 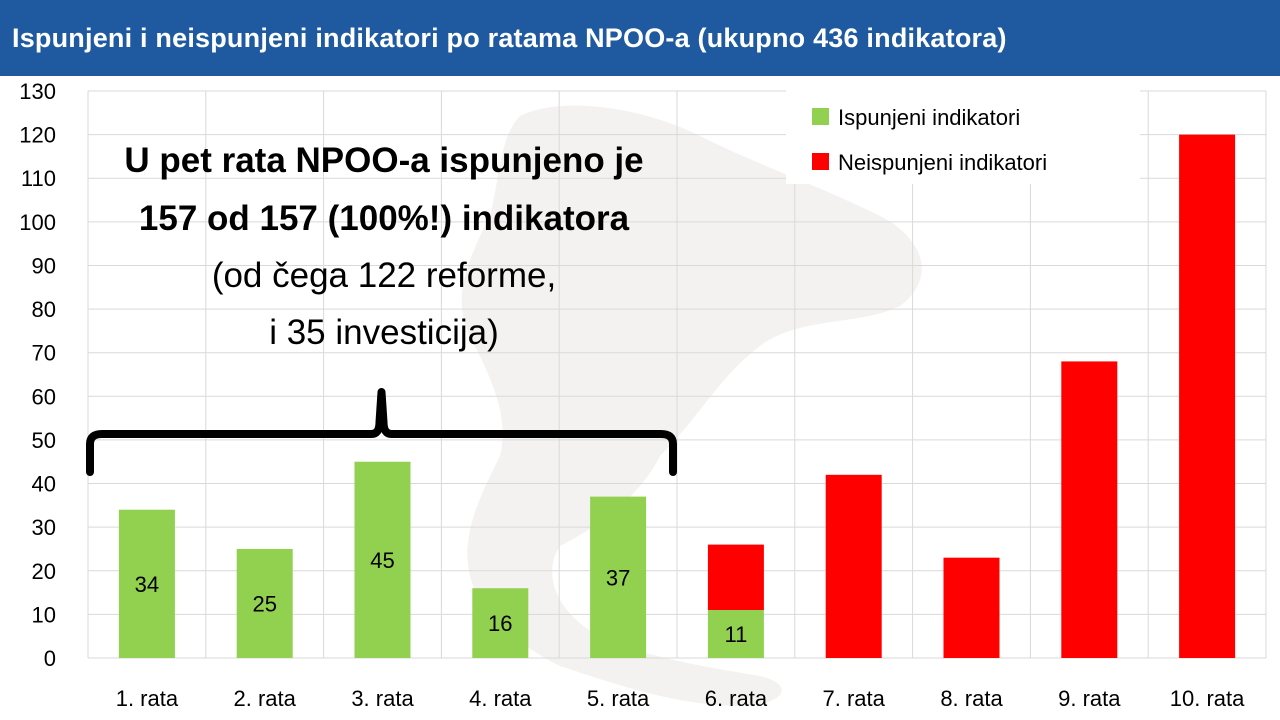 What do you see at coordinates (44, 484) in the screenshot?
I see `y-tick-label: 40` at bounding box center [44, 484].